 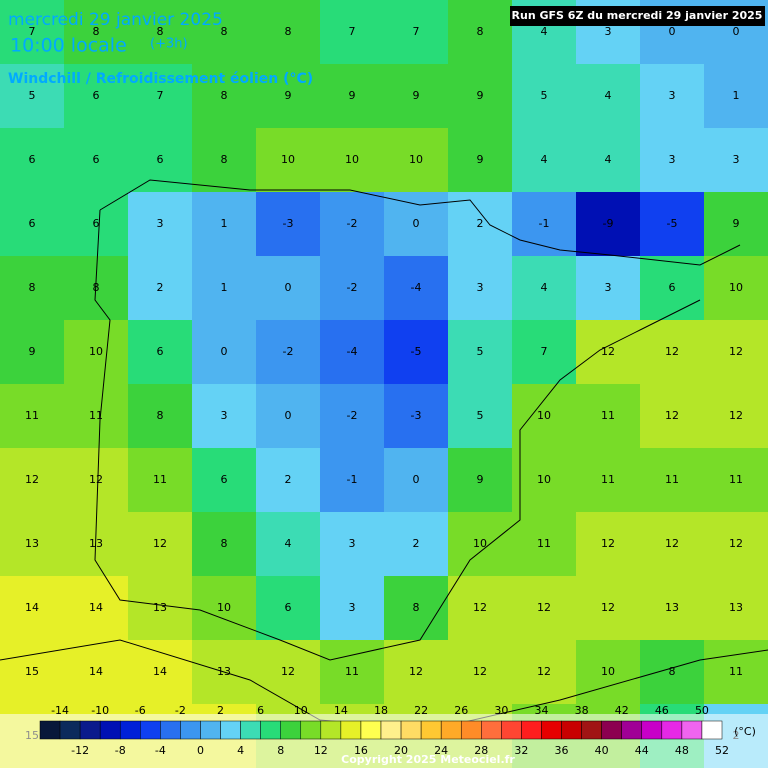 I want to click on colorbar-tick-label: 24, so click(x=441, y=750).